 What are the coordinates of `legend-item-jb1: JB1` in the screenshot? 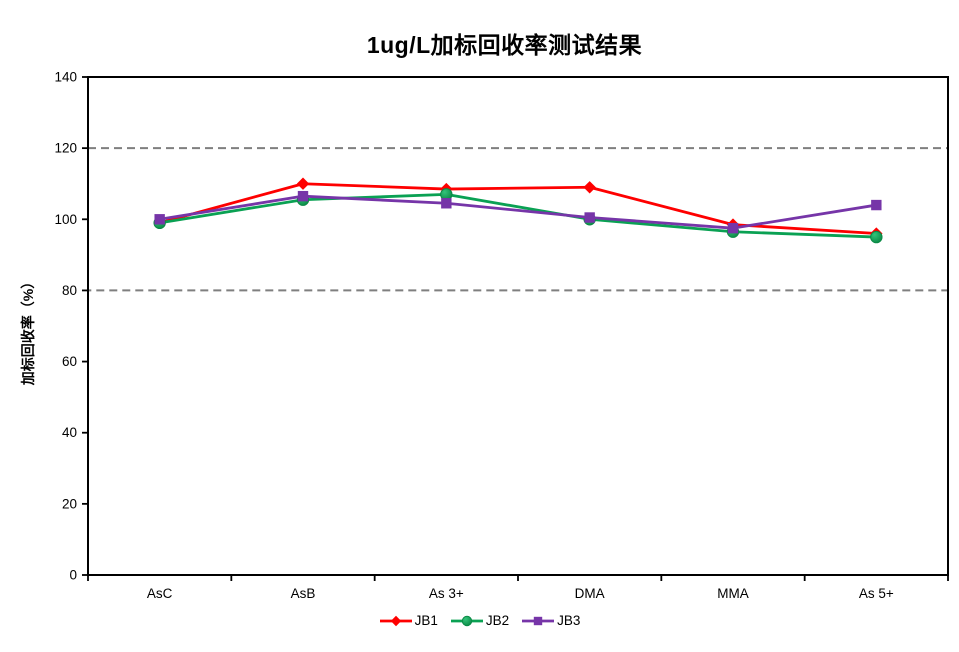 It's located at (408, 620).